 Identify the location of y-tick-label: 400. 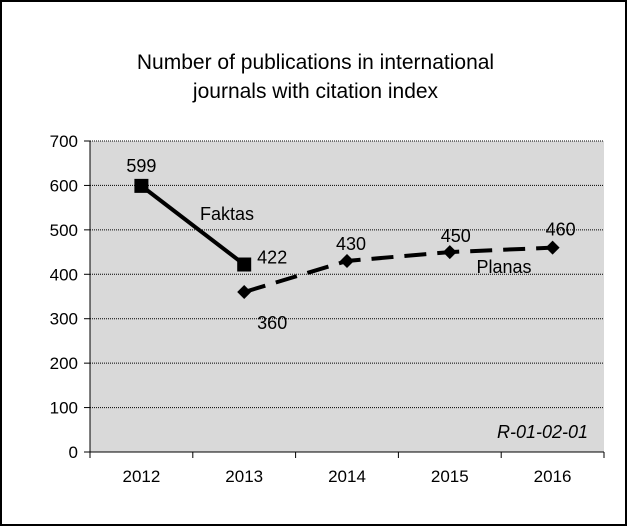
(64, 274).